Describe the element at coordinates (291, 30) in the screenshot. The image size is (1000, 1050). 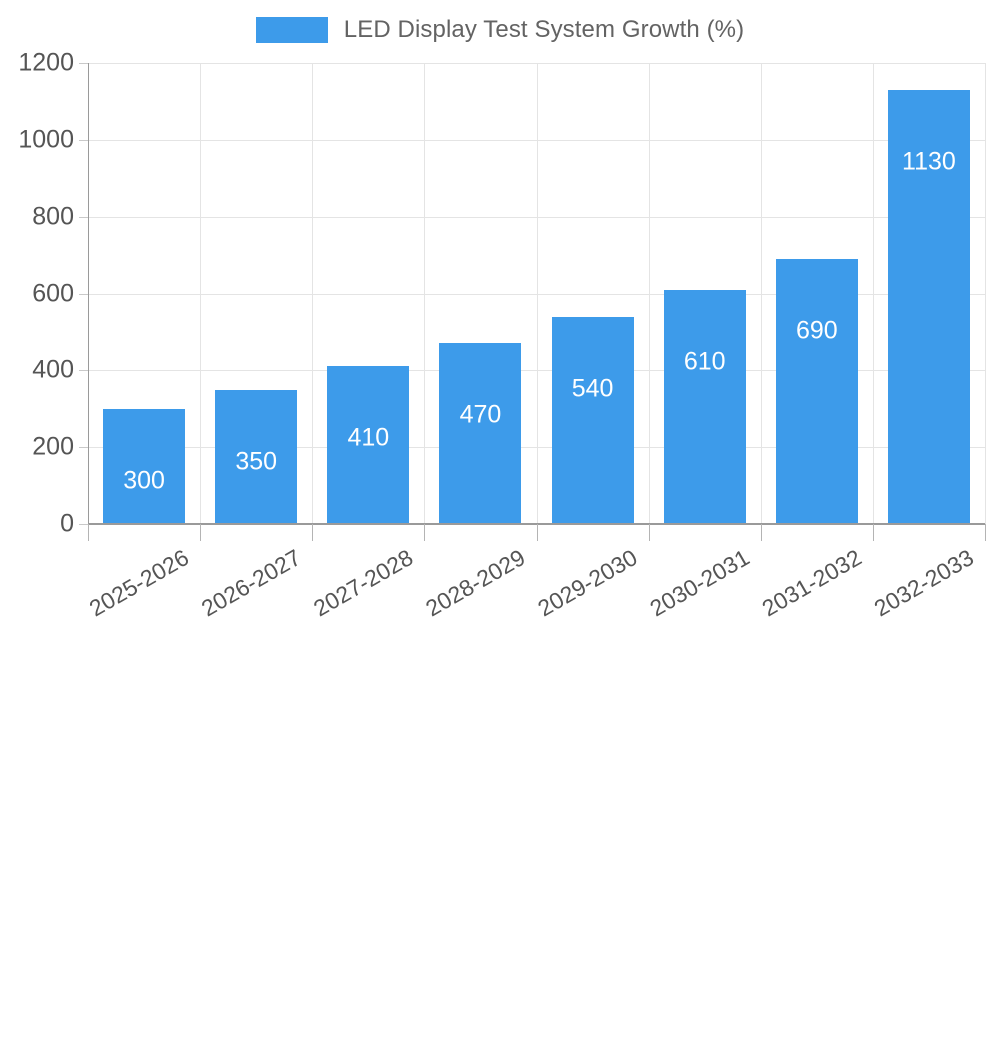
I see `legend-swatch-icon` at that location.